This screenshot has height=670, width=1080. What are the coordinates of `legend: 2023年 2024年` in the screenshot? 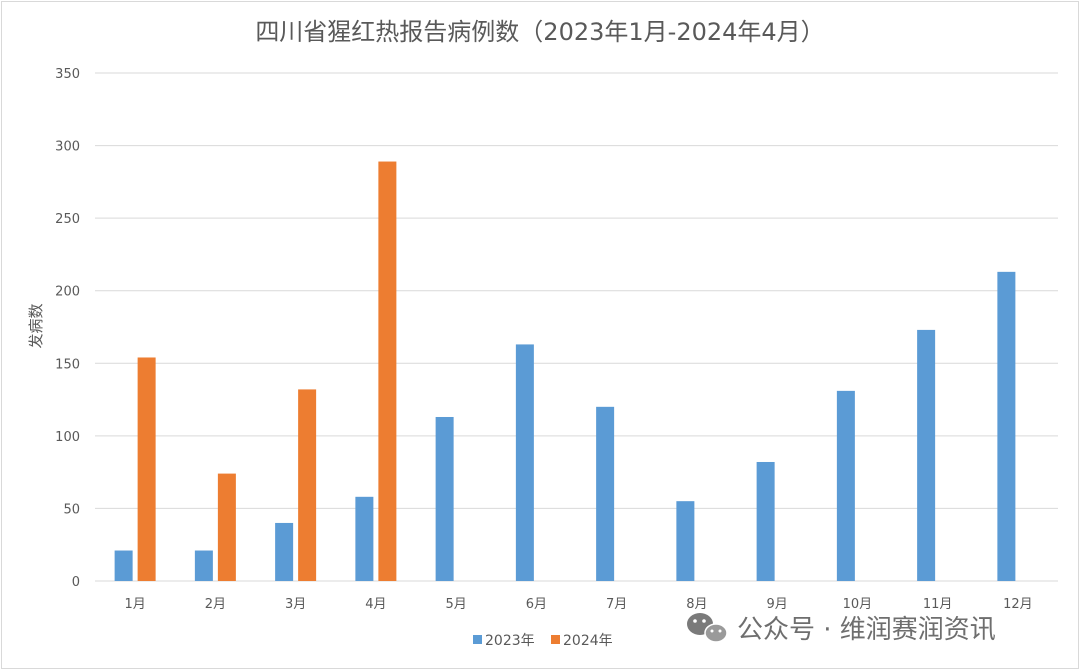 It's located at (543, 641).